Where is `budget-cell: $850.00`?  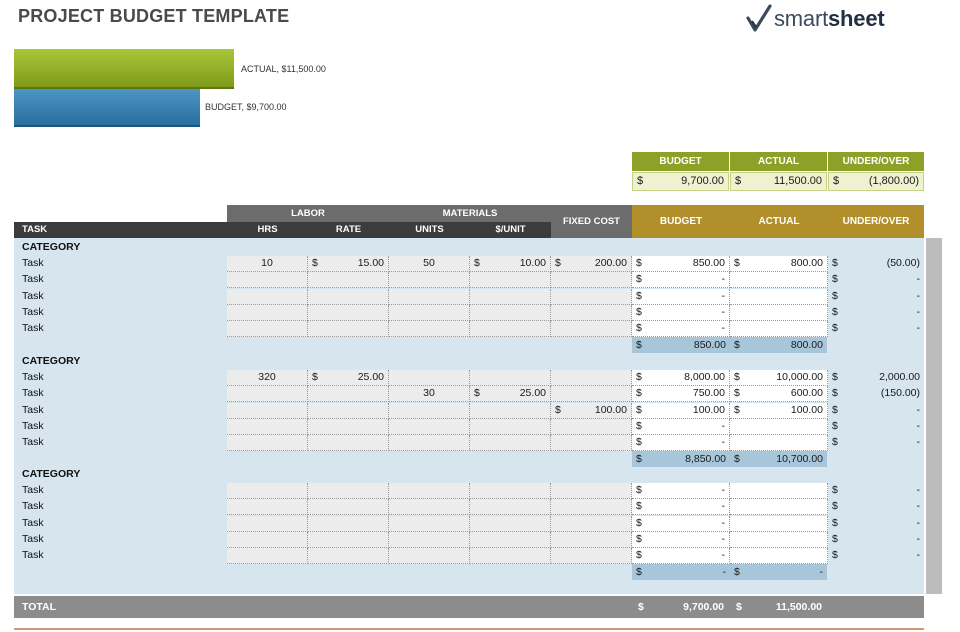 budget-cell: $850.00 is located at coordinates (681, 264).